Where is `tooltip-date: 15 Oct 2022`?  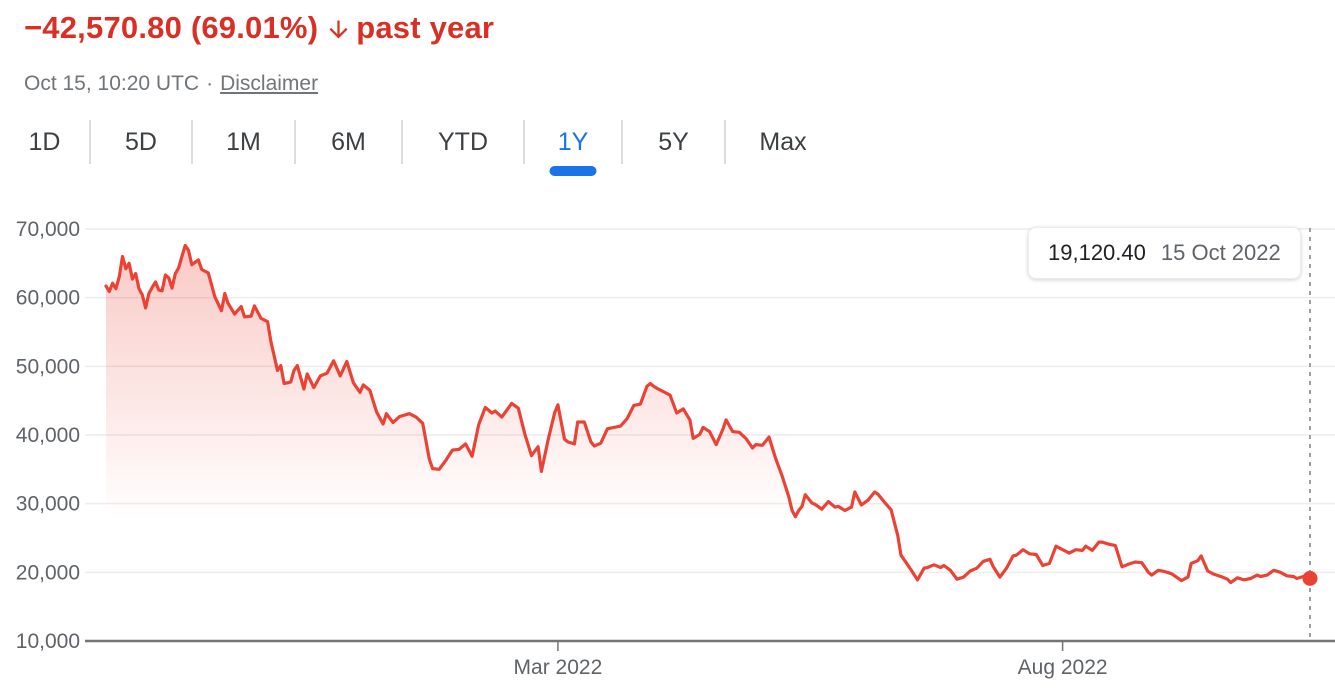
tooltip-date: 15 Oct 2022 is located at coordinates (1220, 252).